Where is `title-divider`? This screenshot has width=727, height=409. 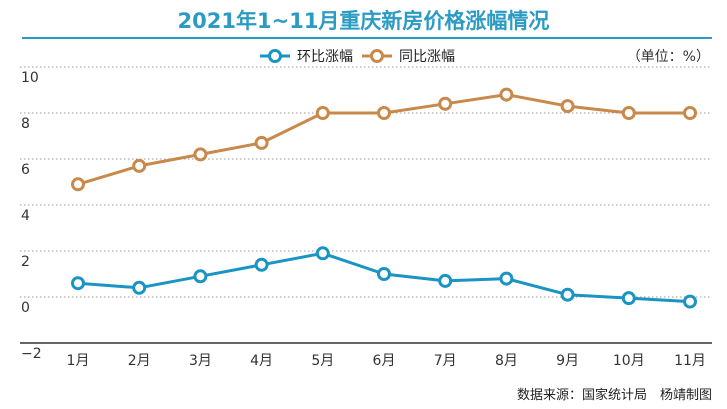
title-divider is located at coordinates (367, 38).